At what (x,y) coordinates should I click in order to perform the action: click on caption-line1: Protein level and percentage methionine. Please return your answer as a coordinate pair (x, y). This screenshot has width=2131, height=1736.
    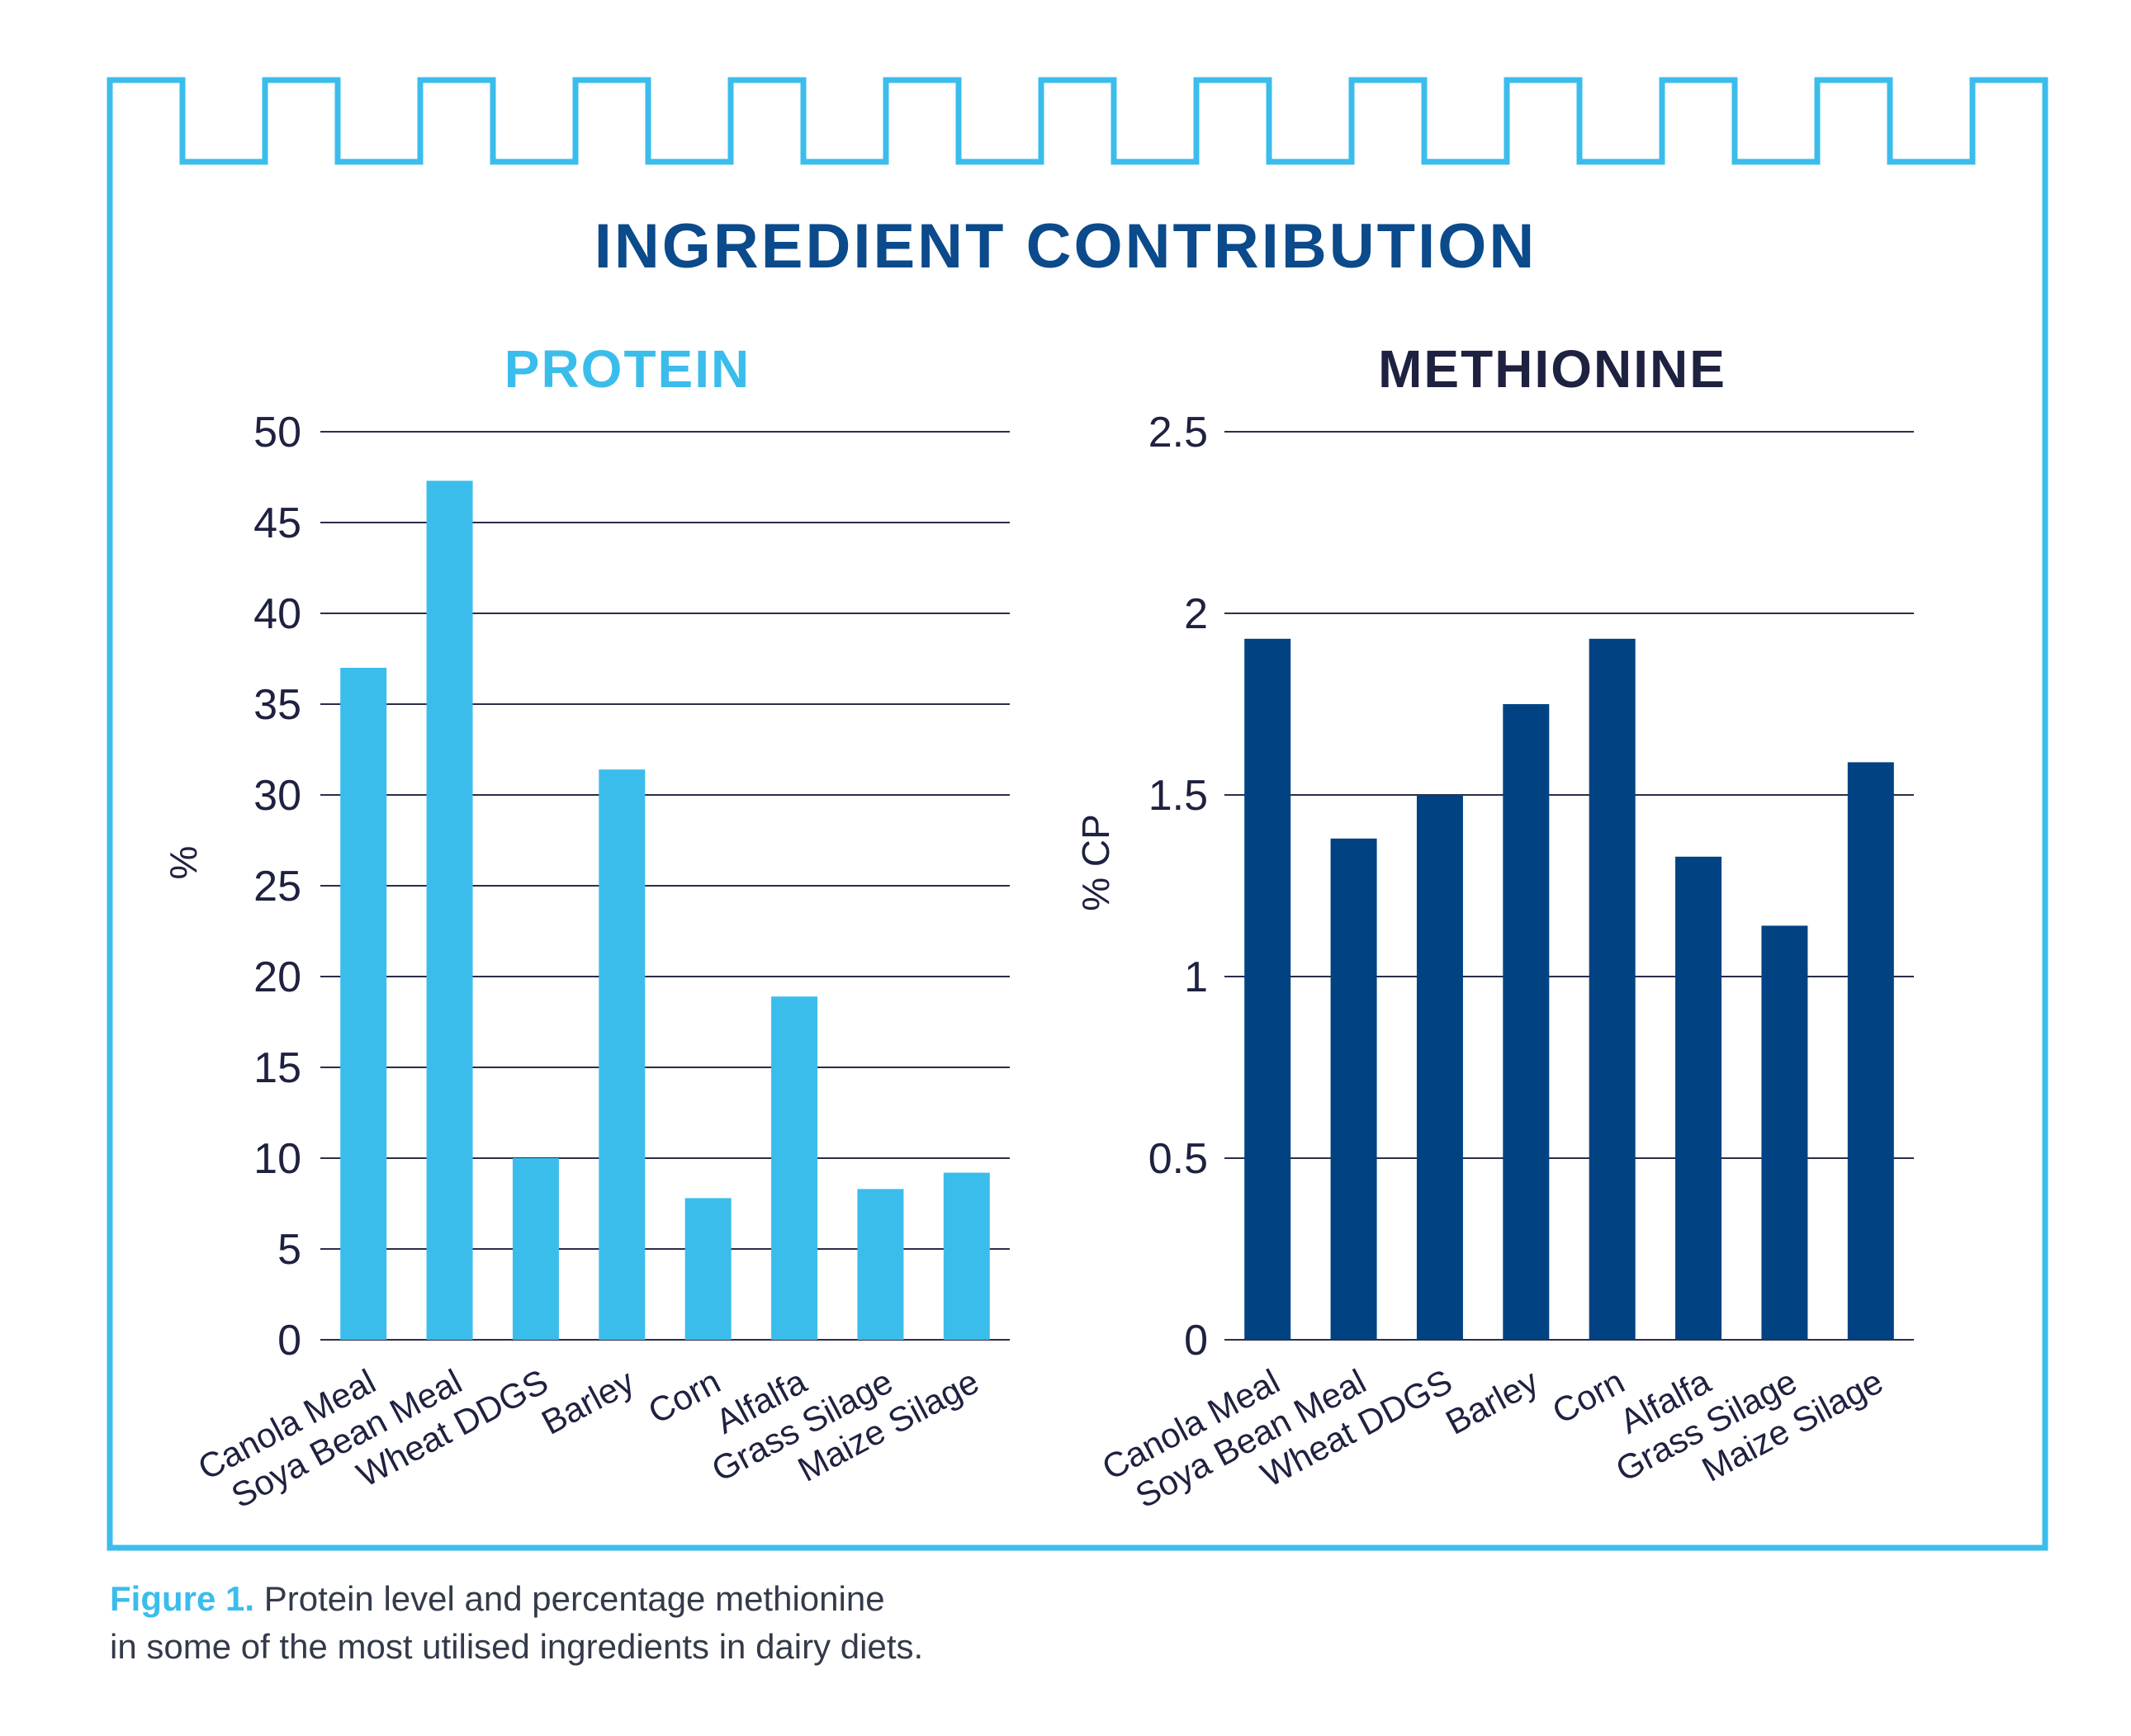
    Looking at the image, I should click on (569, 1598).